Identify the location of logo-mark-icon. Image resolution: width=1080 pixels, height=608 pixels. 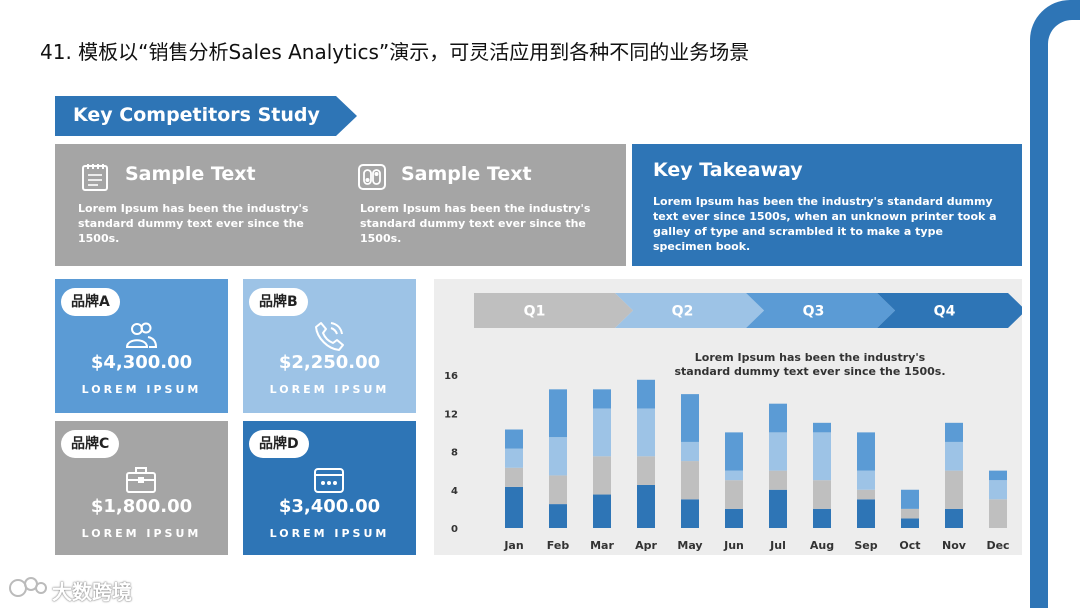
(28, 587).